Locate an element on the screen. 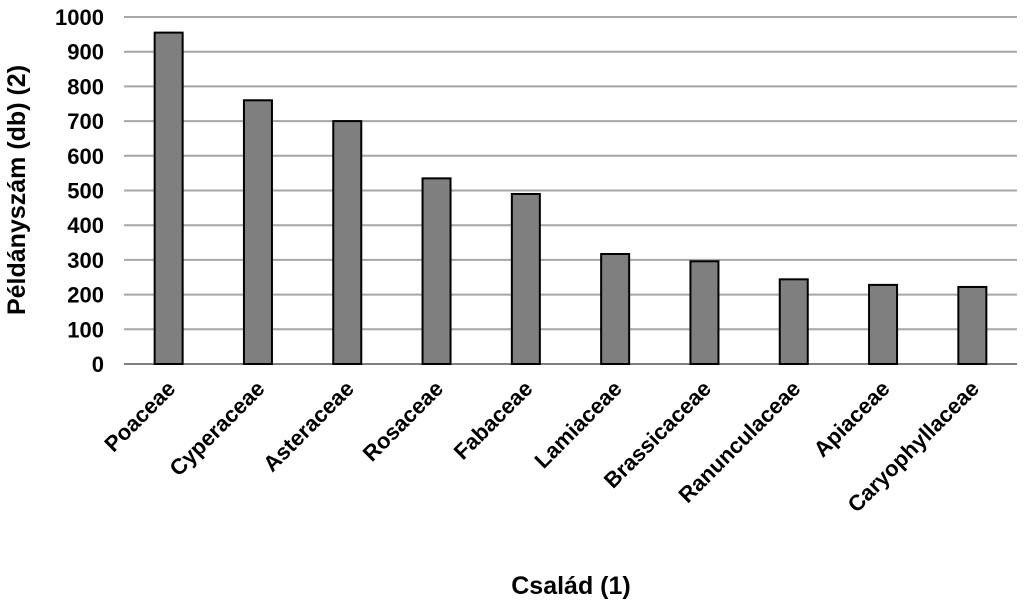 Image resolution: width=1024 pixels, height=604 pixels. x-tick-label: Cyperaceae is located at coordinates (216, 428).